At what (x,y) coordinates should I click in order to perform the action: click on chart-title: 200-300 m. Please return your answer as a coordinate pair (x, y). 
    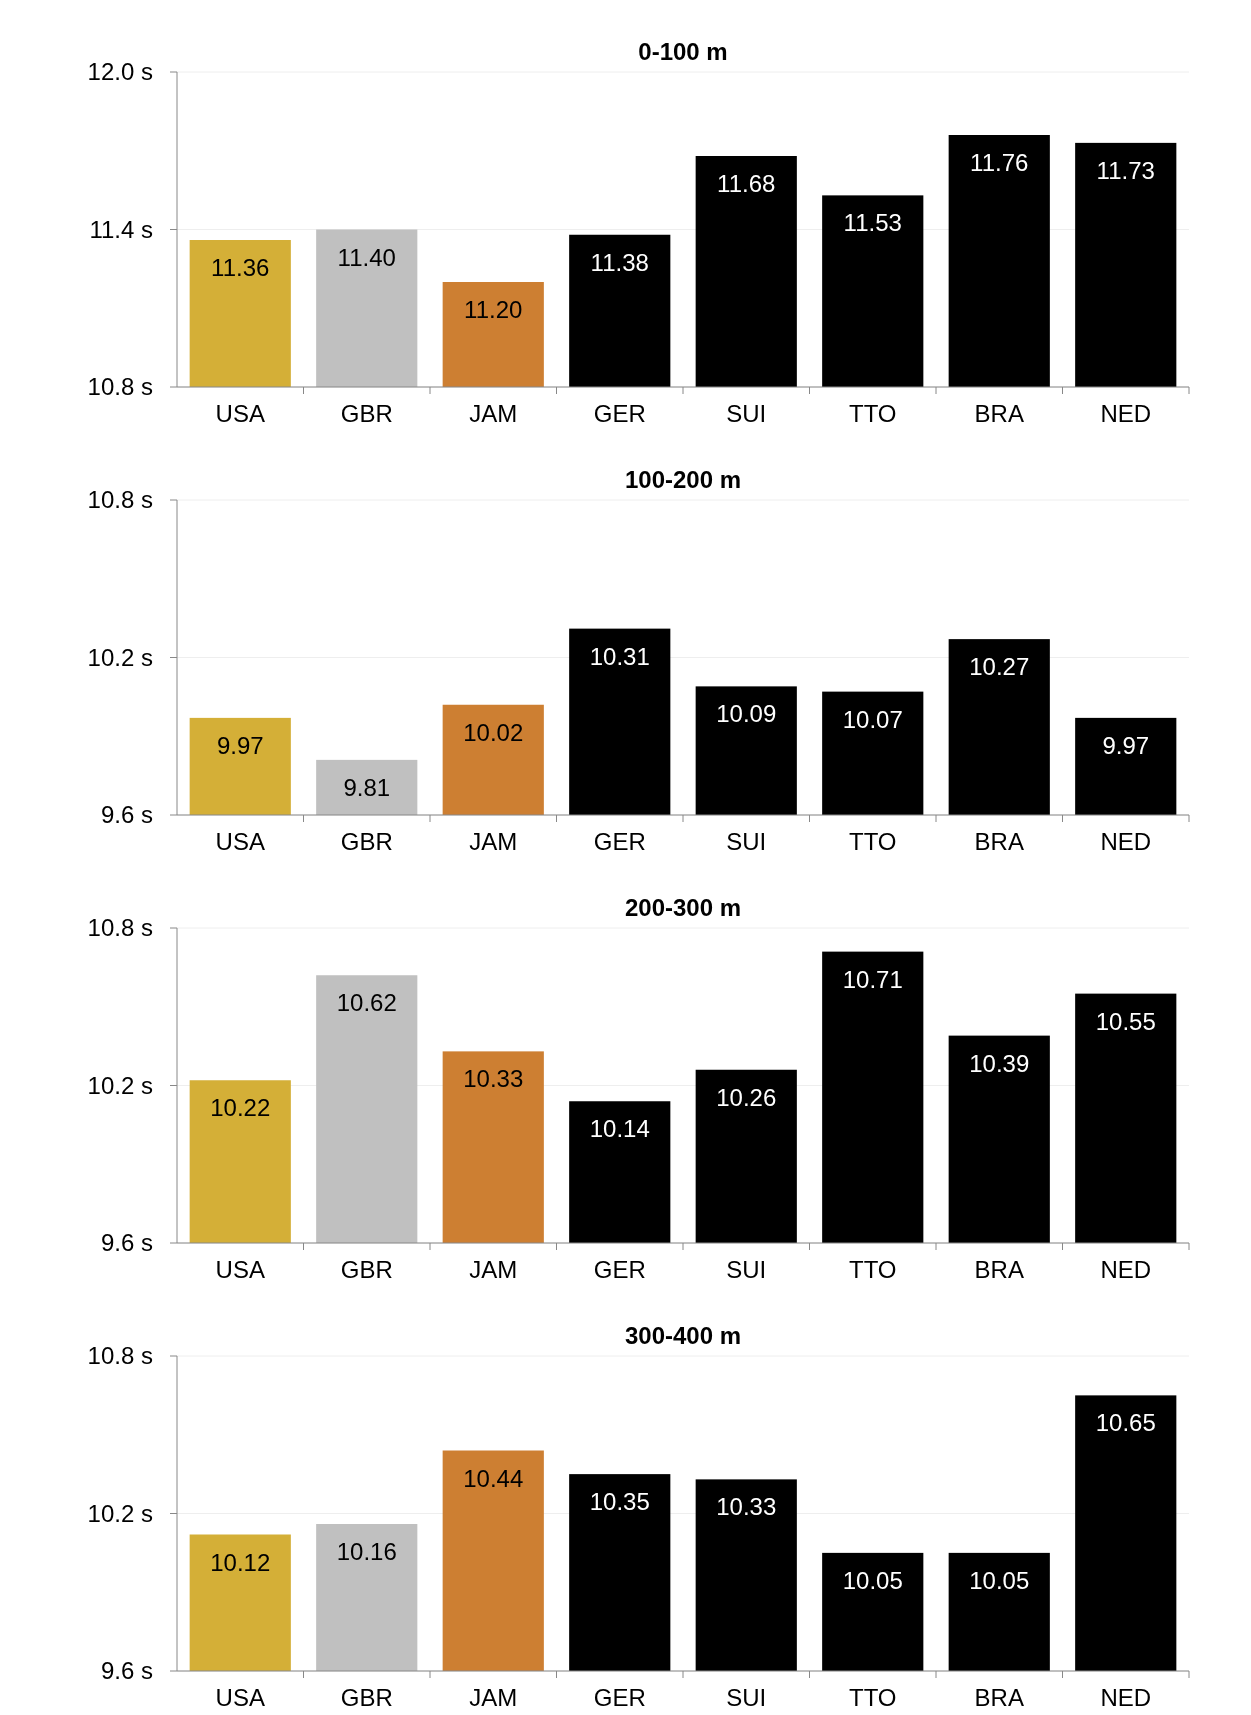
    Looking at the image, I should click on (683, 907).